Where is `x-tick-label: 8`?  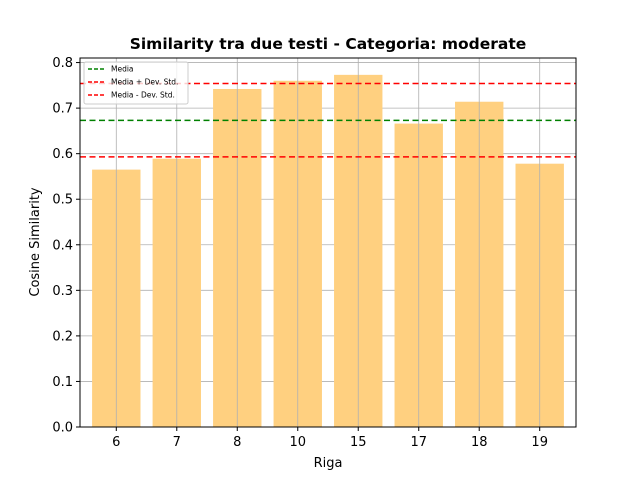
x-tick-label: 8 is located at coordinates (237, 442).